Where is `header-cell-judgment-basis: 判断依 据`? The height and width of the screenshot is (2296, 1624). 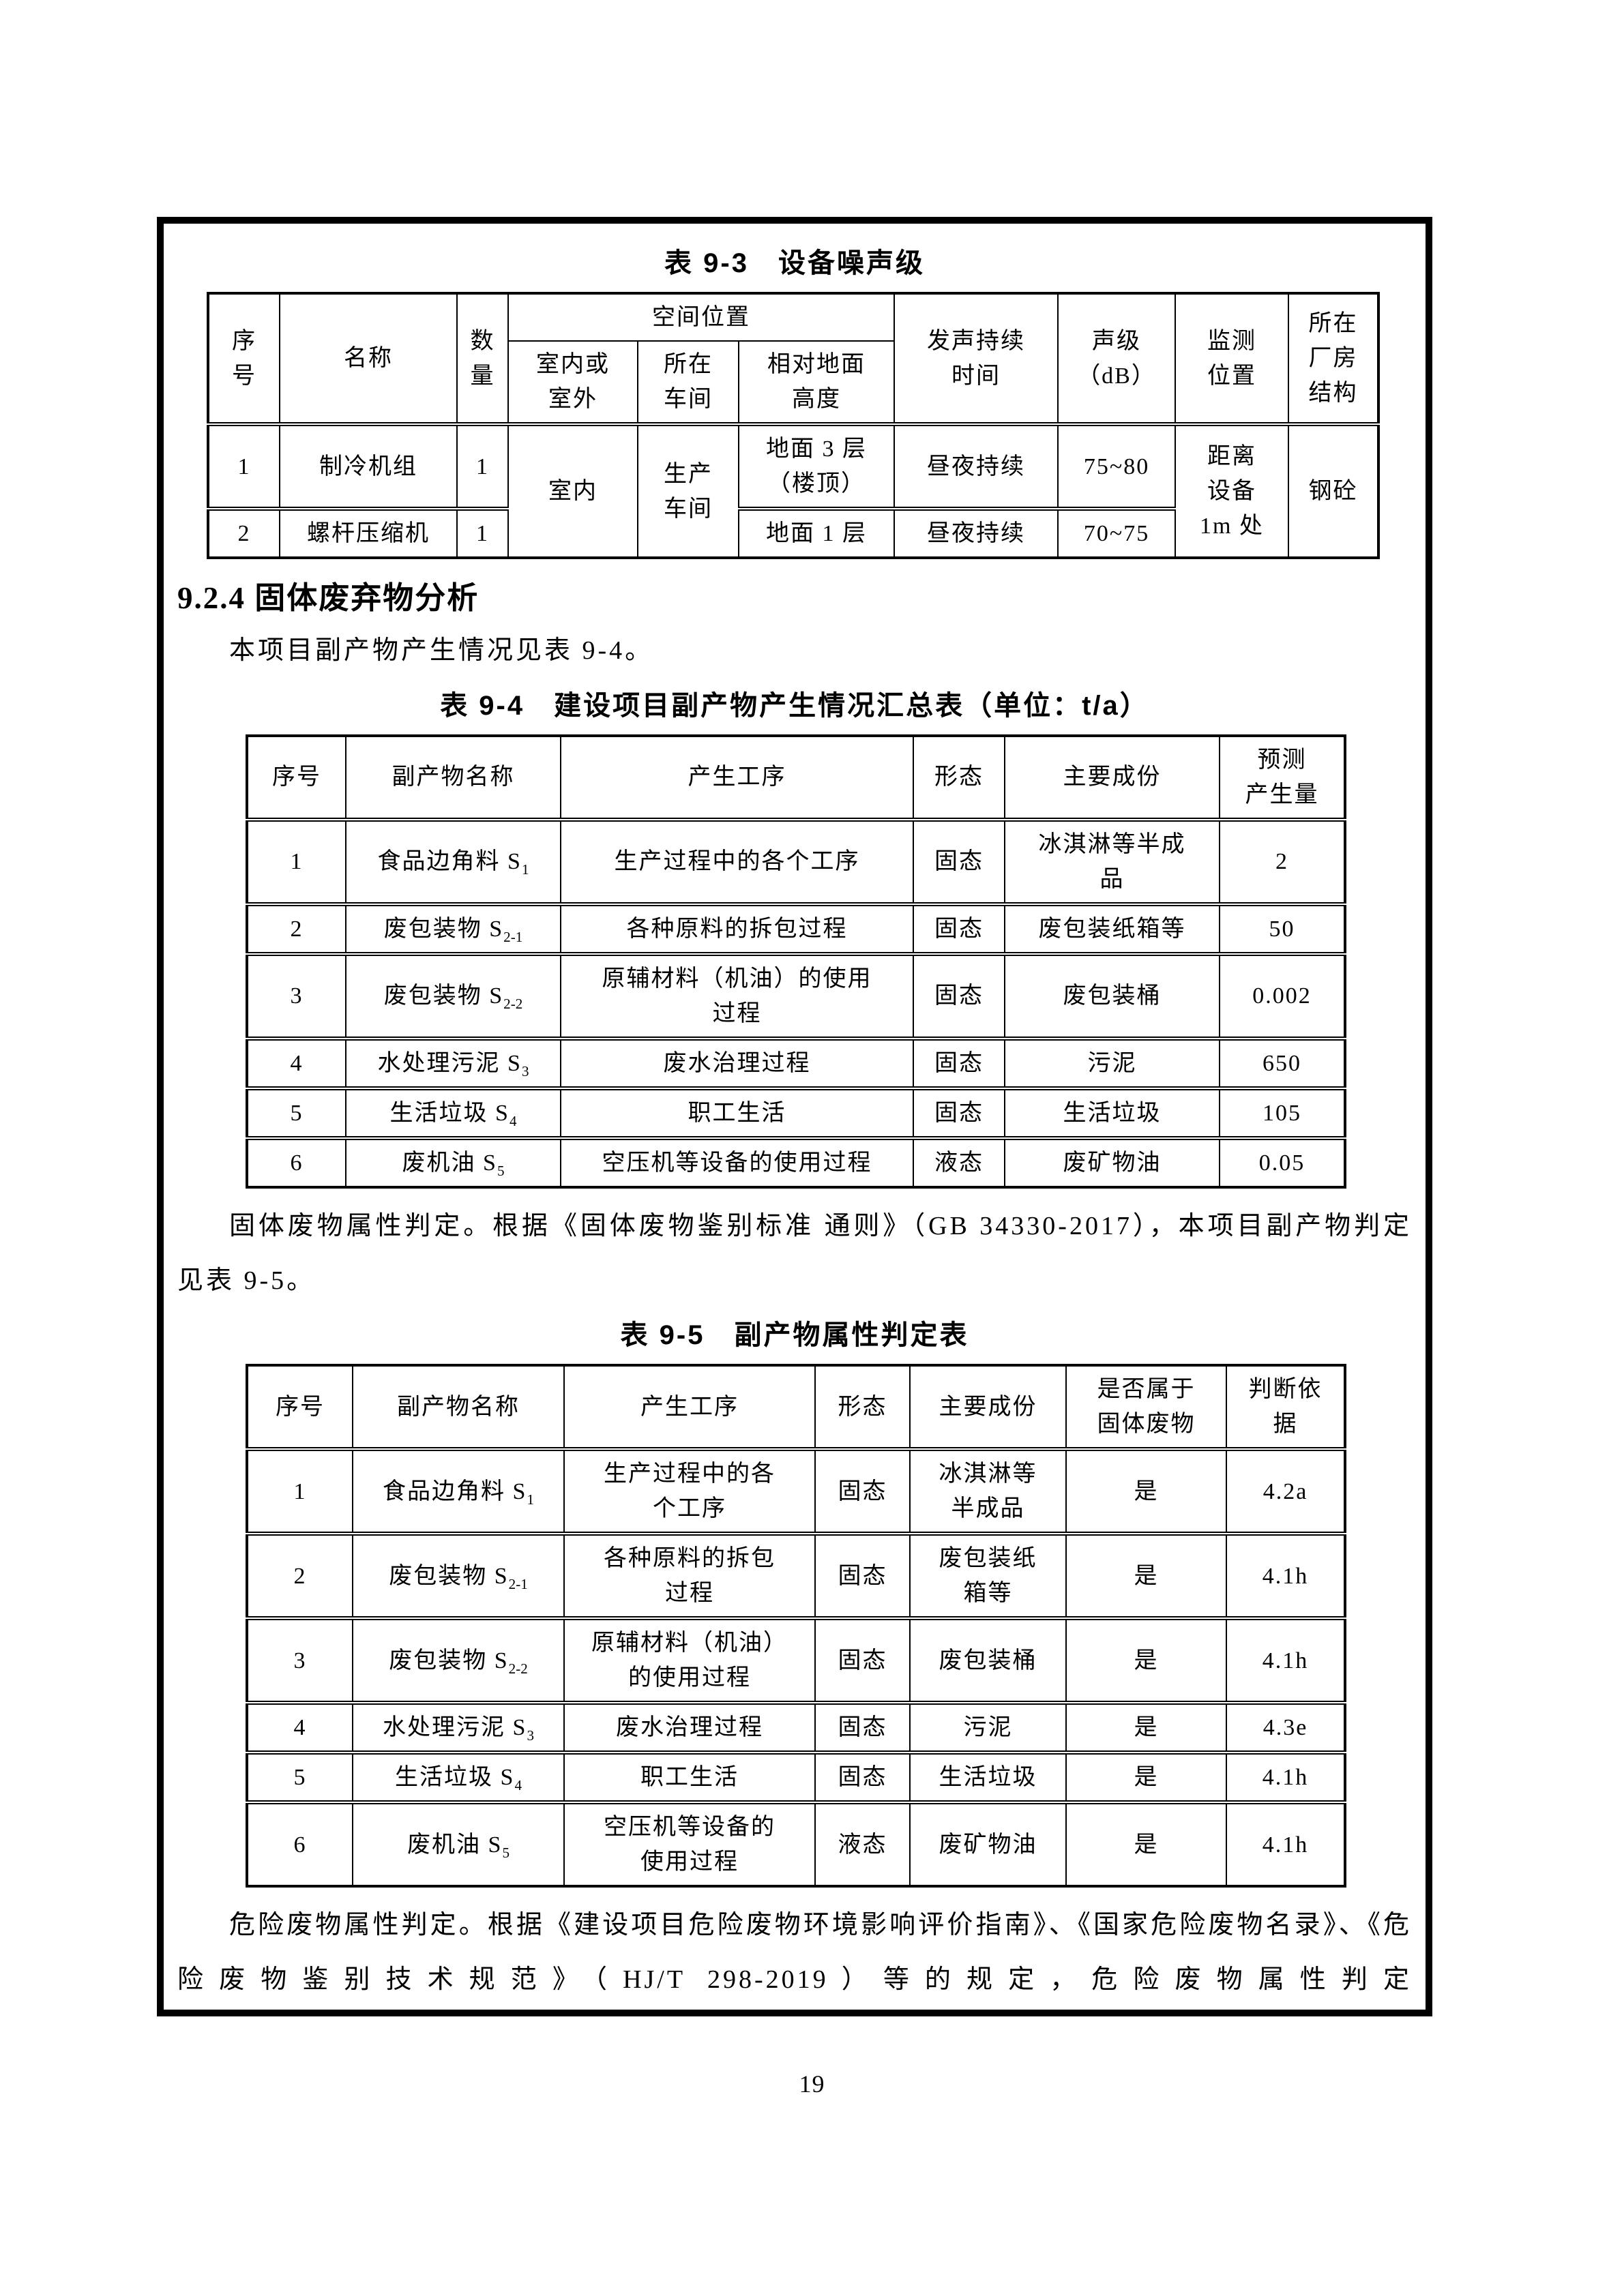
header-cell-judgment-basis: 判断依 据 is located at coordinates (1286, 1407).